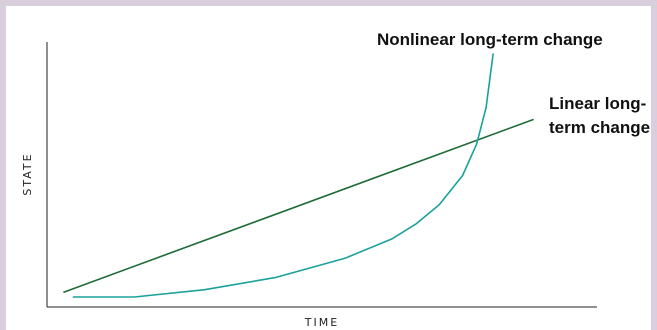 The height and width of the screenshot is (330, 657). Describe the element at coordinates (490, 39) in the screenshot. I see `nonlinear-change-label: Nonlinear long-term change` at that location.